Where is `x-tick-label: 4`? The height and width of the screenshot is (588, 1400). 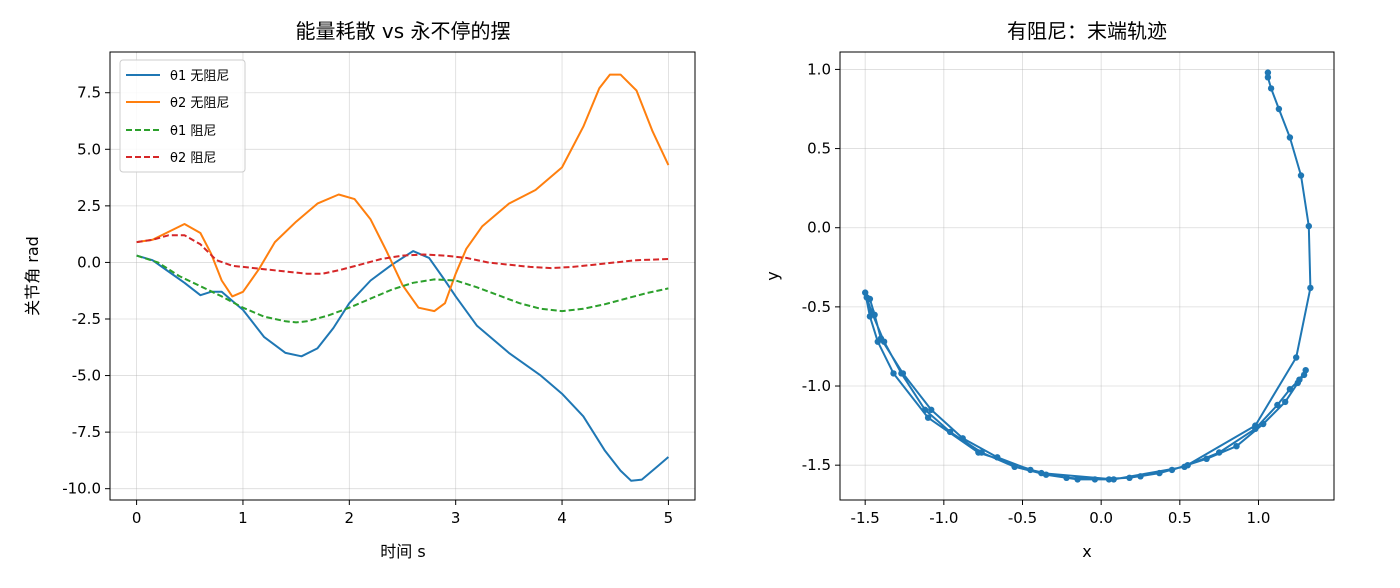 x-tick-label: 4 is located at coordinates (562, 518).